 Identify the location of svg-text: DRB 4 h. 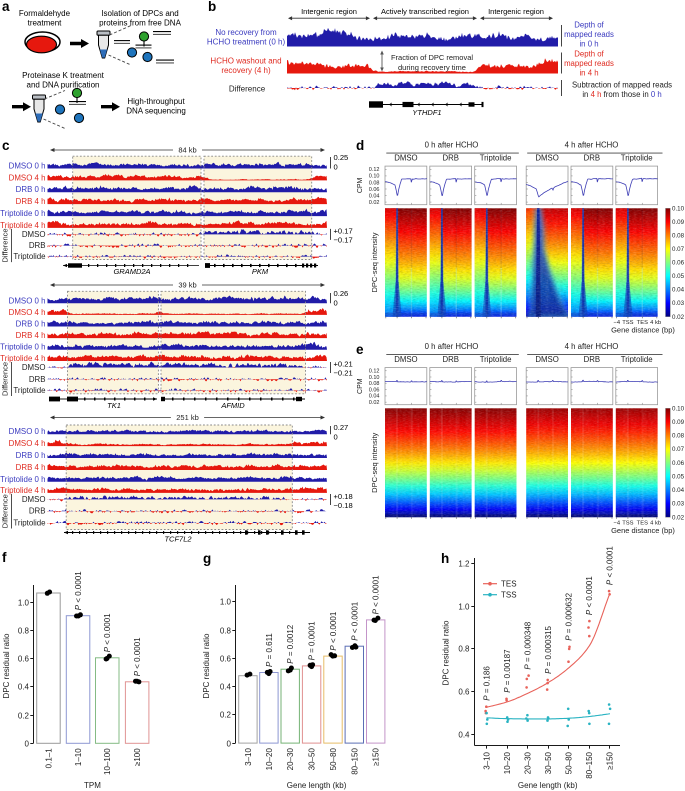
(31, 467).